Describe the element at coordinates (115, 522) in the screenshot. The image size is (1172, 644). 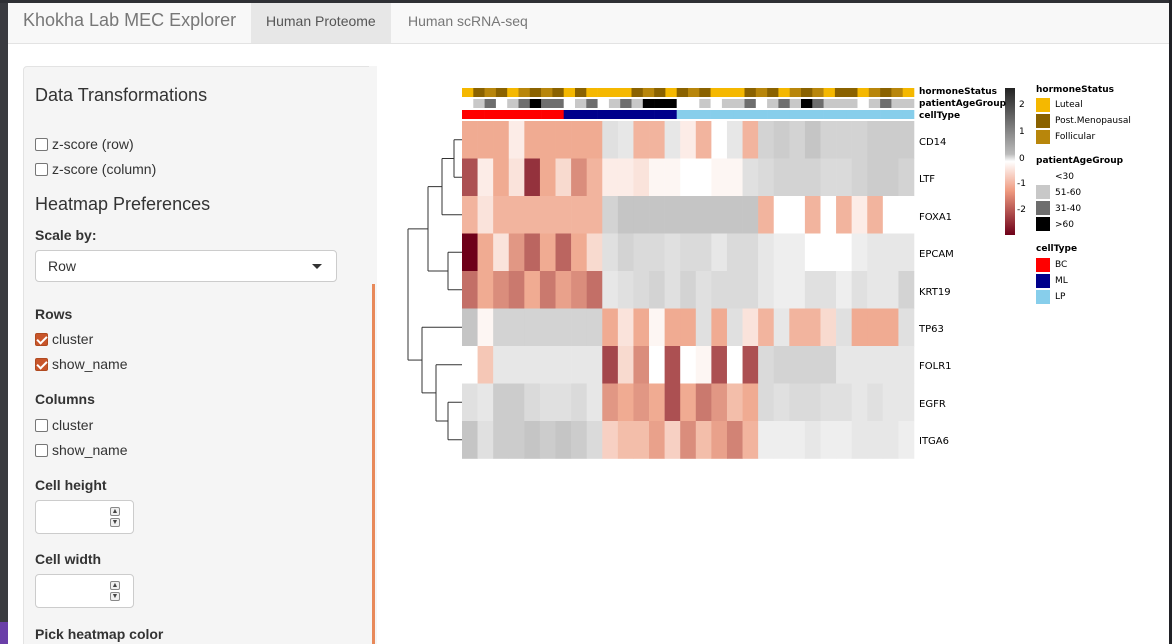
I see `cell-height-decrement-icon: ▼` at that location.